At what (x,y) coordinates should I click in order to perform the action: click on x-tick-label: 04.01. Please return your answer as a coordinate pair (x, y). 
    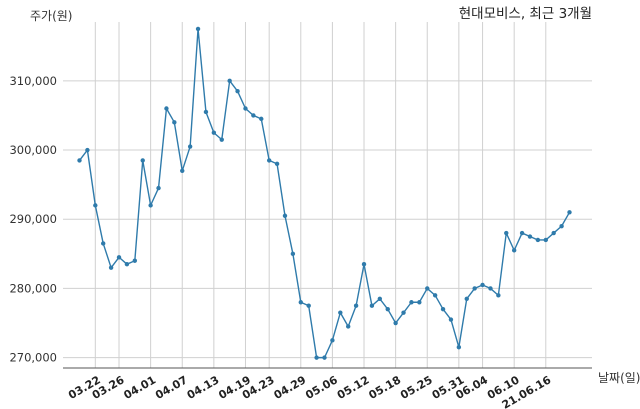
    Looking at the image, I should click on (139, 387).